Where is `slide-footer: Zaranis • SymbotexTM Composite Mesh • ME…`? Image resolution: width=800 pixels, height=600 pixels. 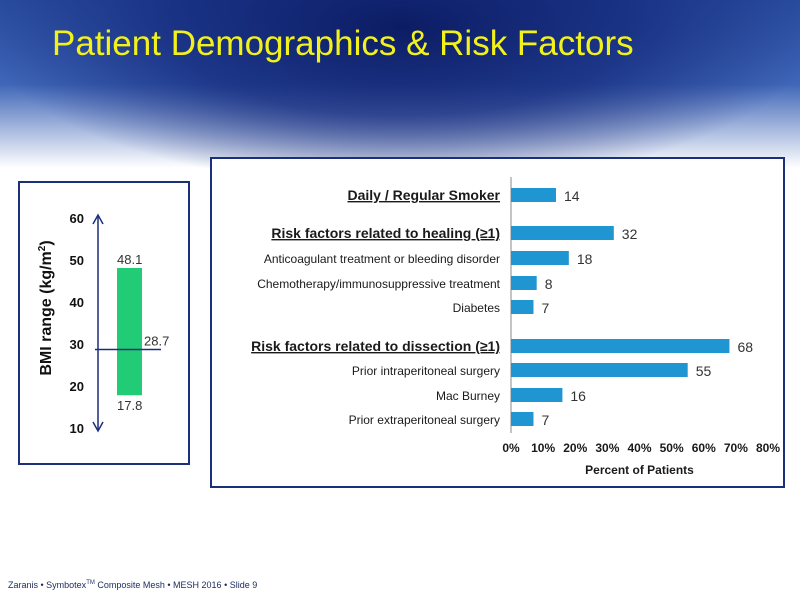
slide-footer: Zaranis • SymbotexTM Composite Mesh • ME… is located at coordinates (132, 585).